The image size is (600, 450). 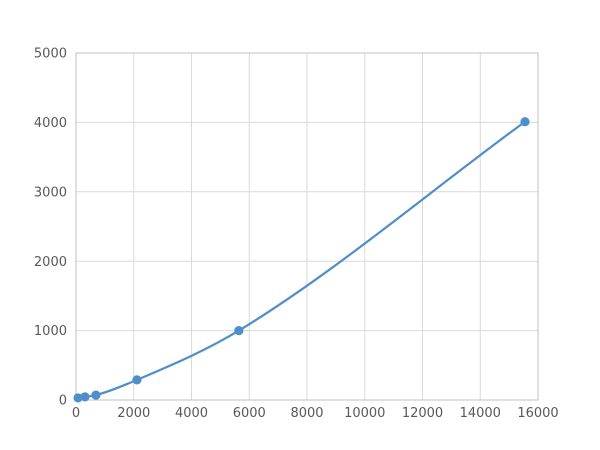 What do you see at coordinates (133, 413) in the screenshot?
I see `x-tick-label: 2000` at bounding box center [133, 413].